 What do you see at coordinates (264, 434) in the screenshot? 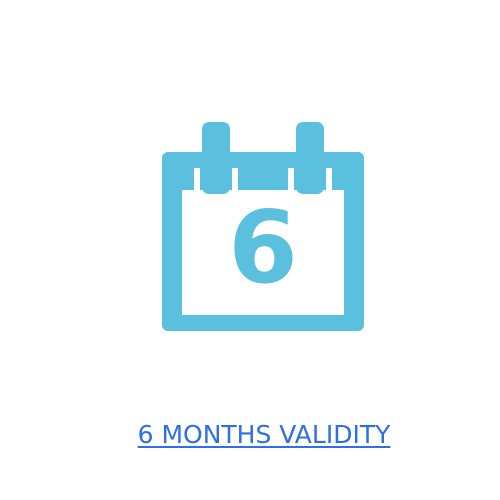
I see `validity-link: 6 MONTHS VALIDITY` at bounding box center [264, 434].